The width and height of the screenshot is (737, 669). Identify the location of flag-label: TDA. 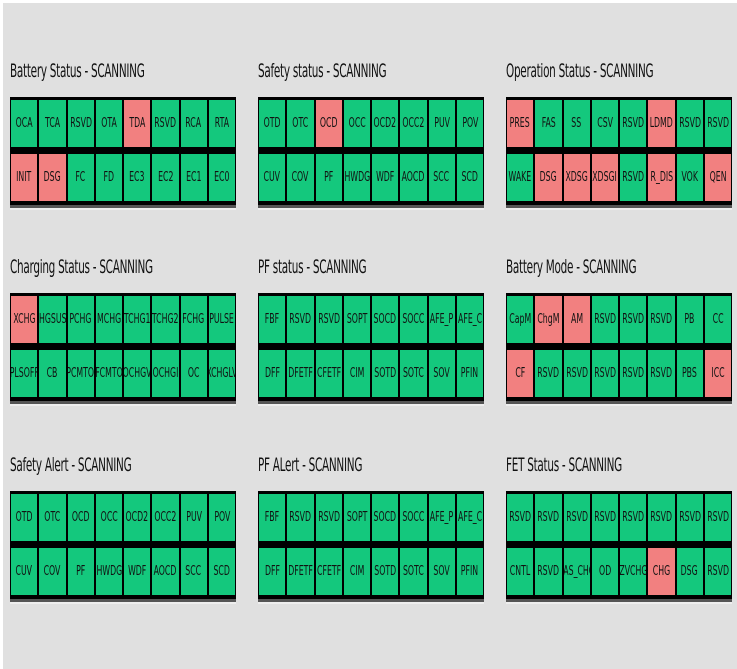
(137, 123).